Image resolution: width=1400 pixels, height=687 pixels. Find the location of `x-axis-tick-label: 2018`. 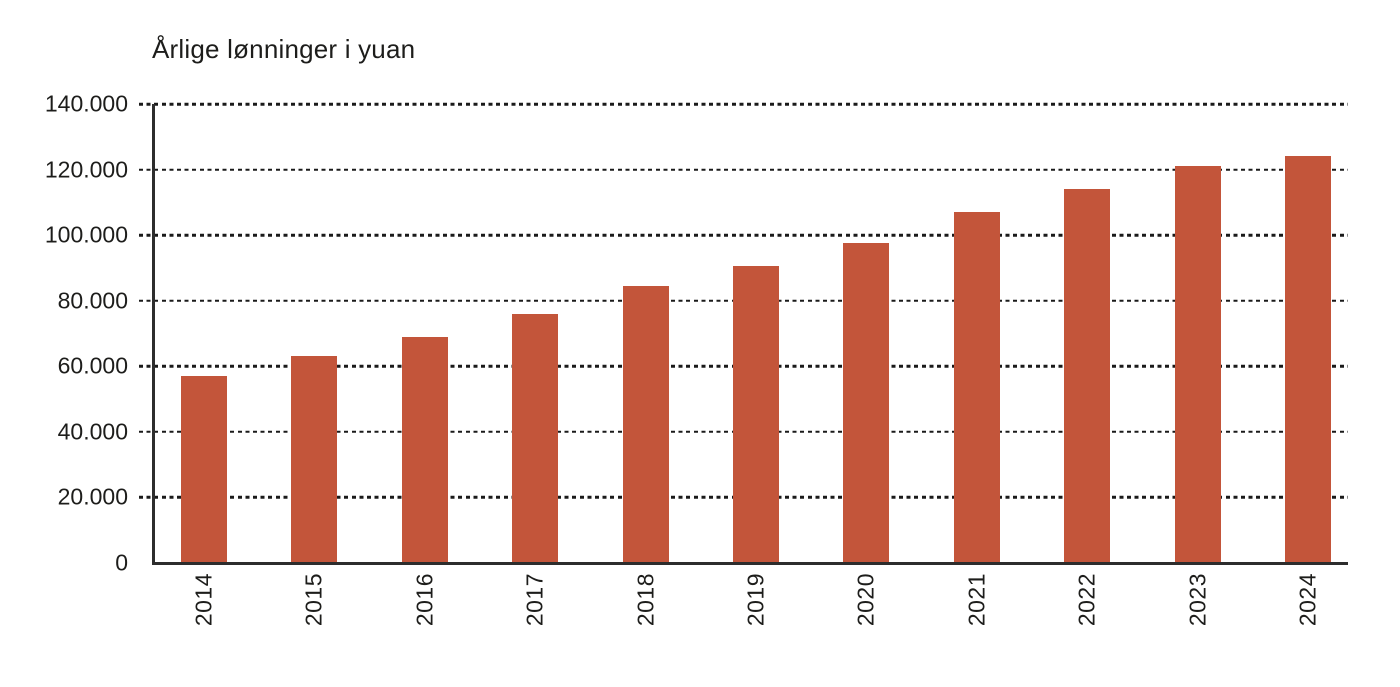

x-axis-tick-label: 2018 is located at coordinates (645, 600).